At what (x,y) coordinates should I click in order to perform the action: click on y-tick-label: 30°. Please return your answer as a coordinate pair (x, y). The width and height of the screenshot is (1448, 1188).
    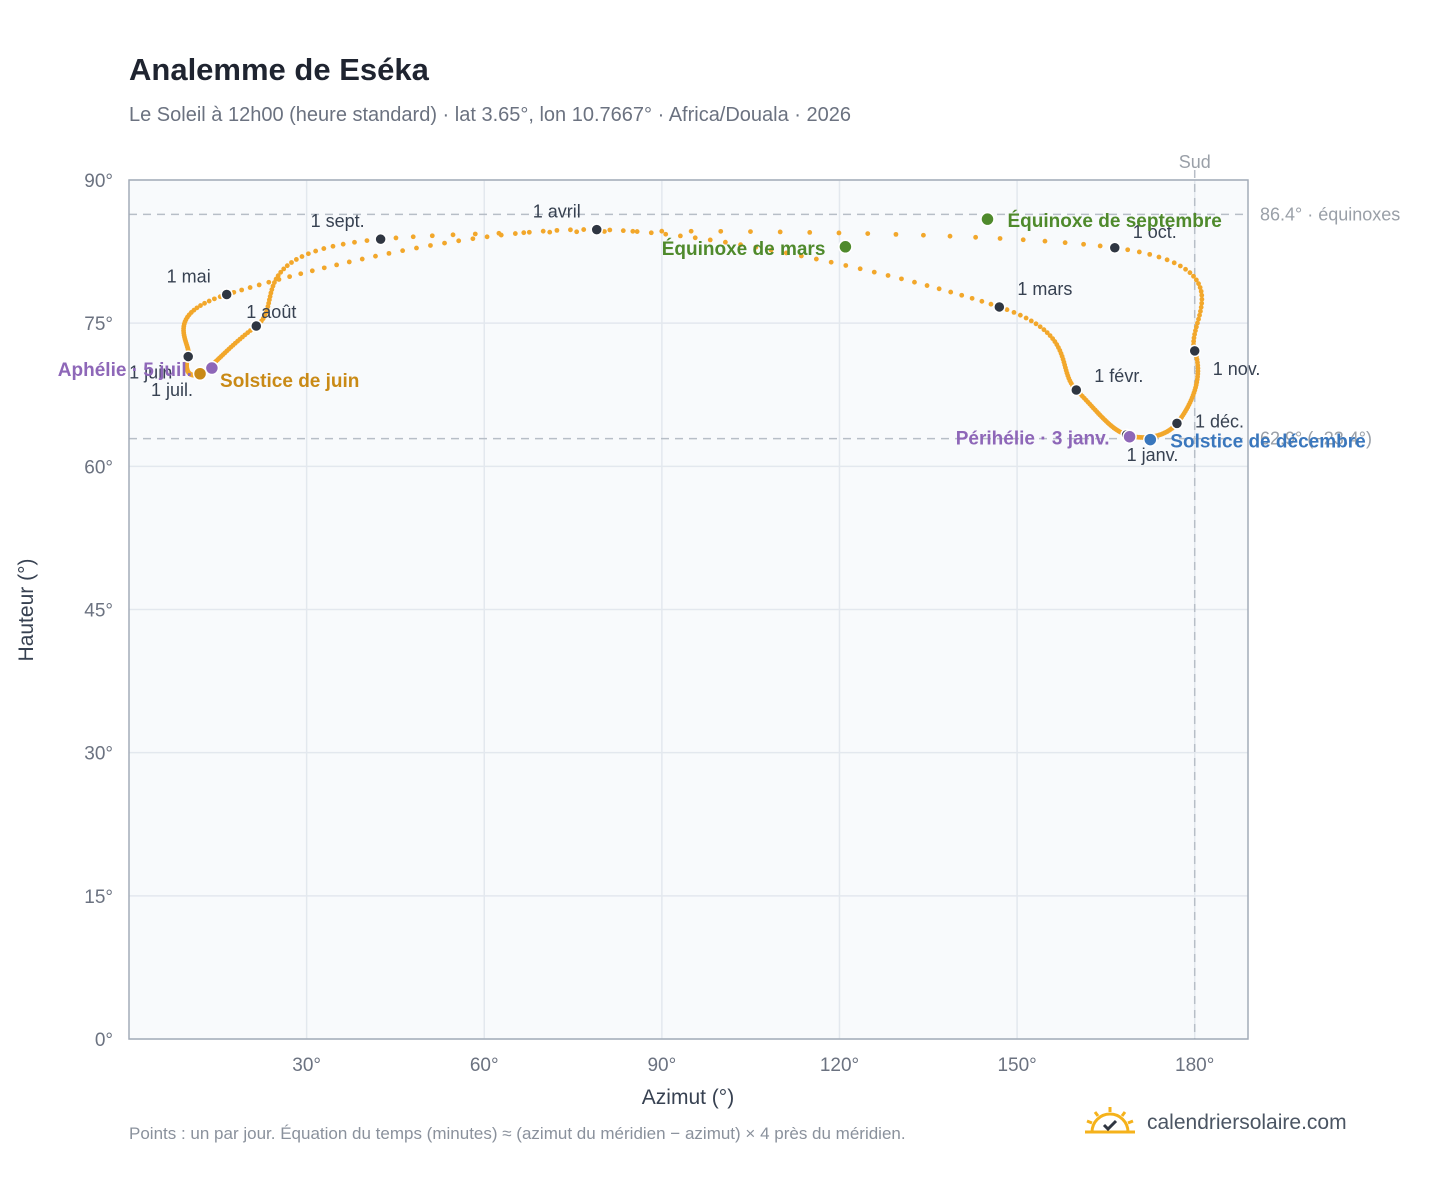
    Looking at the image, I should click on (98, 754).